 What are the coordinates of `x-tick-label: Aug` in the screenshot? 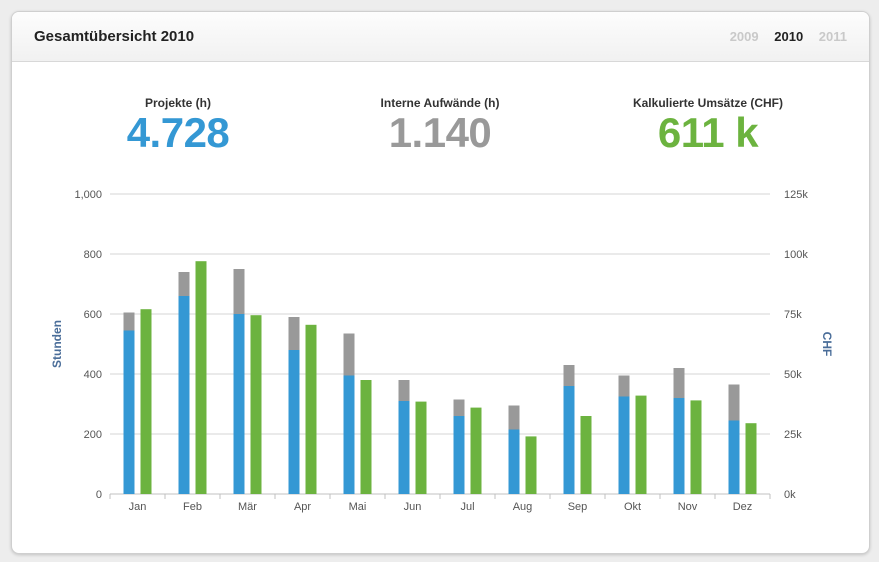 It's located at (523, 507).